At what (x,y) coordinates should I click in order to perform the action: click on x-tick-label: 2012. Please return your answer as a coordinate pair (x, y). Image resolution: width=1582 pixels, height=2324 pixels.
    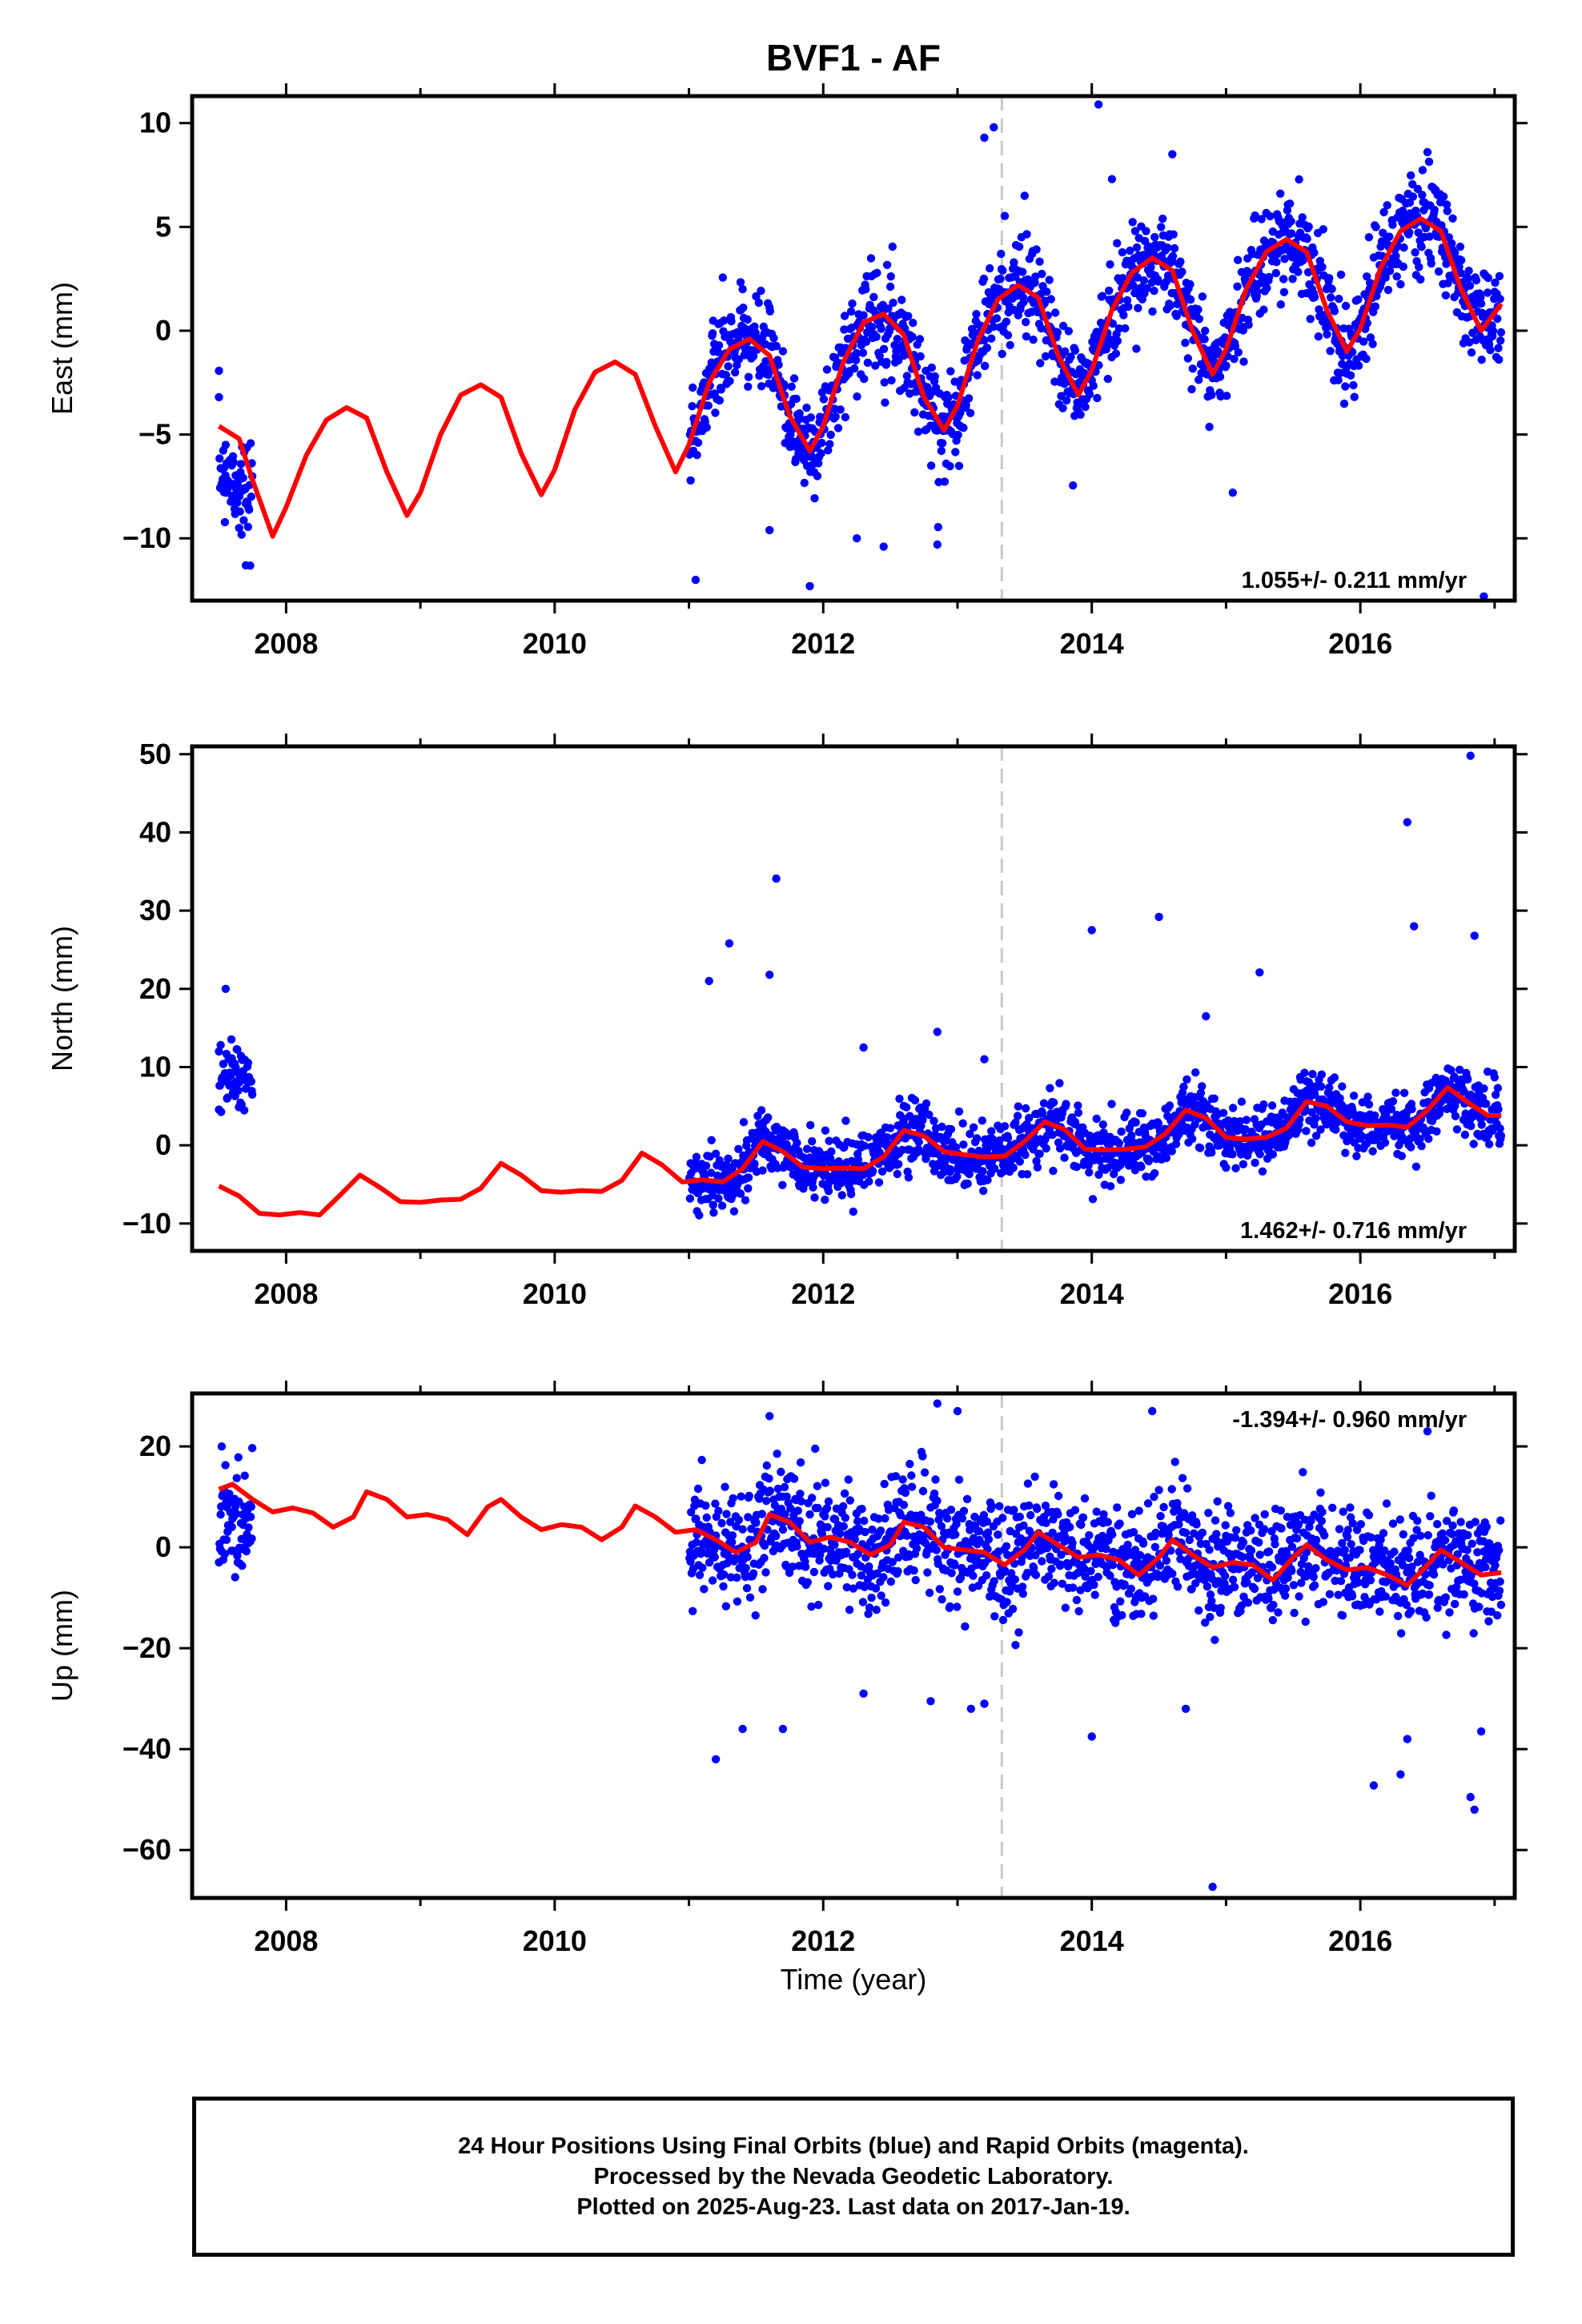
    Looking at the image, I should click on (823, 1940).